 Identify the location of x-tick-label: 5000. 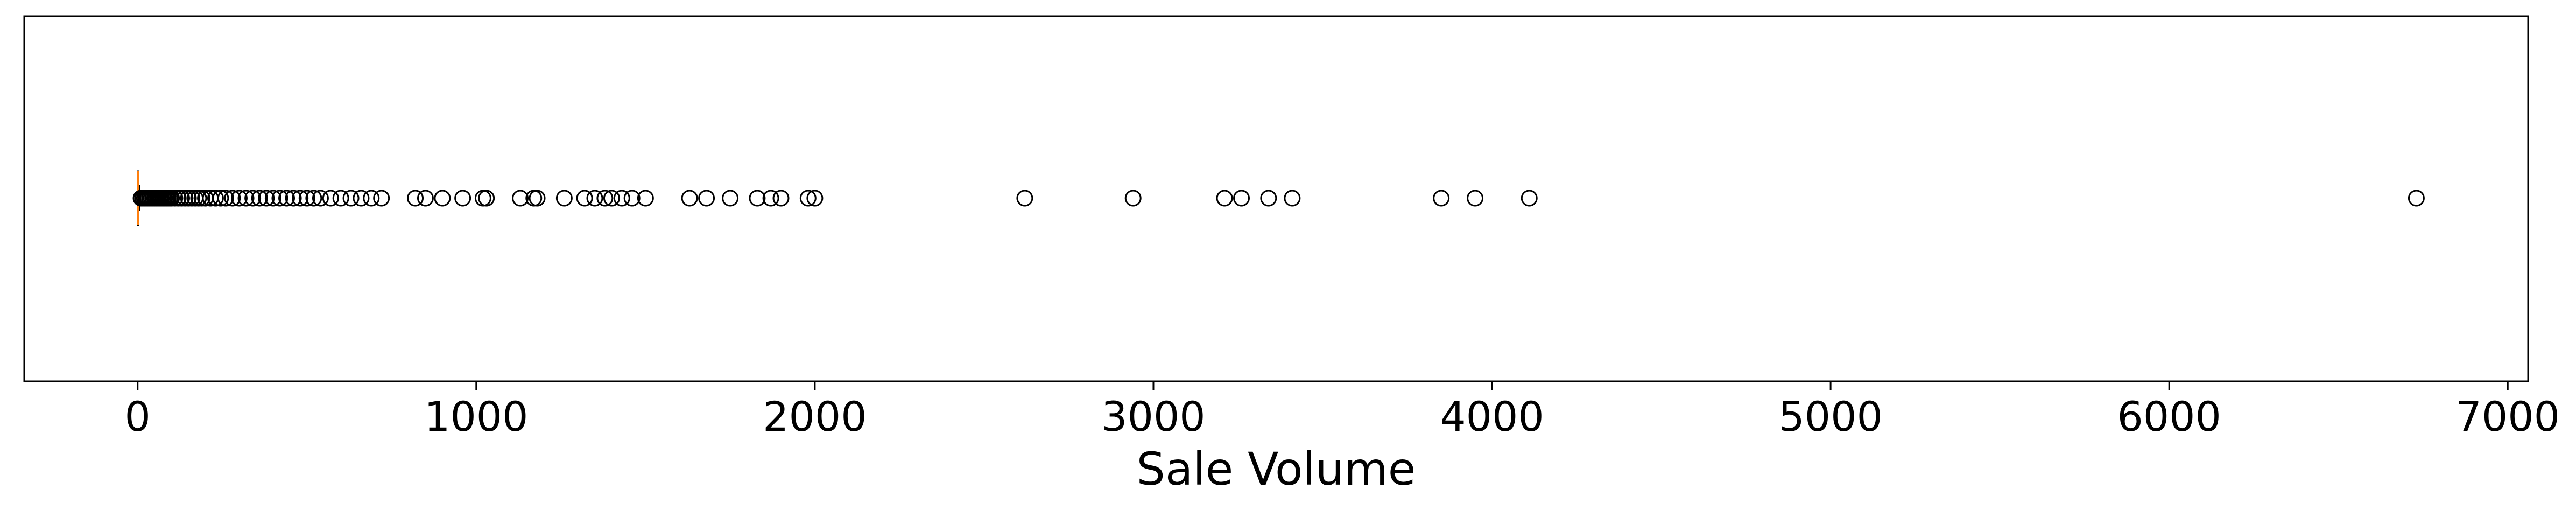
(1830, 417).